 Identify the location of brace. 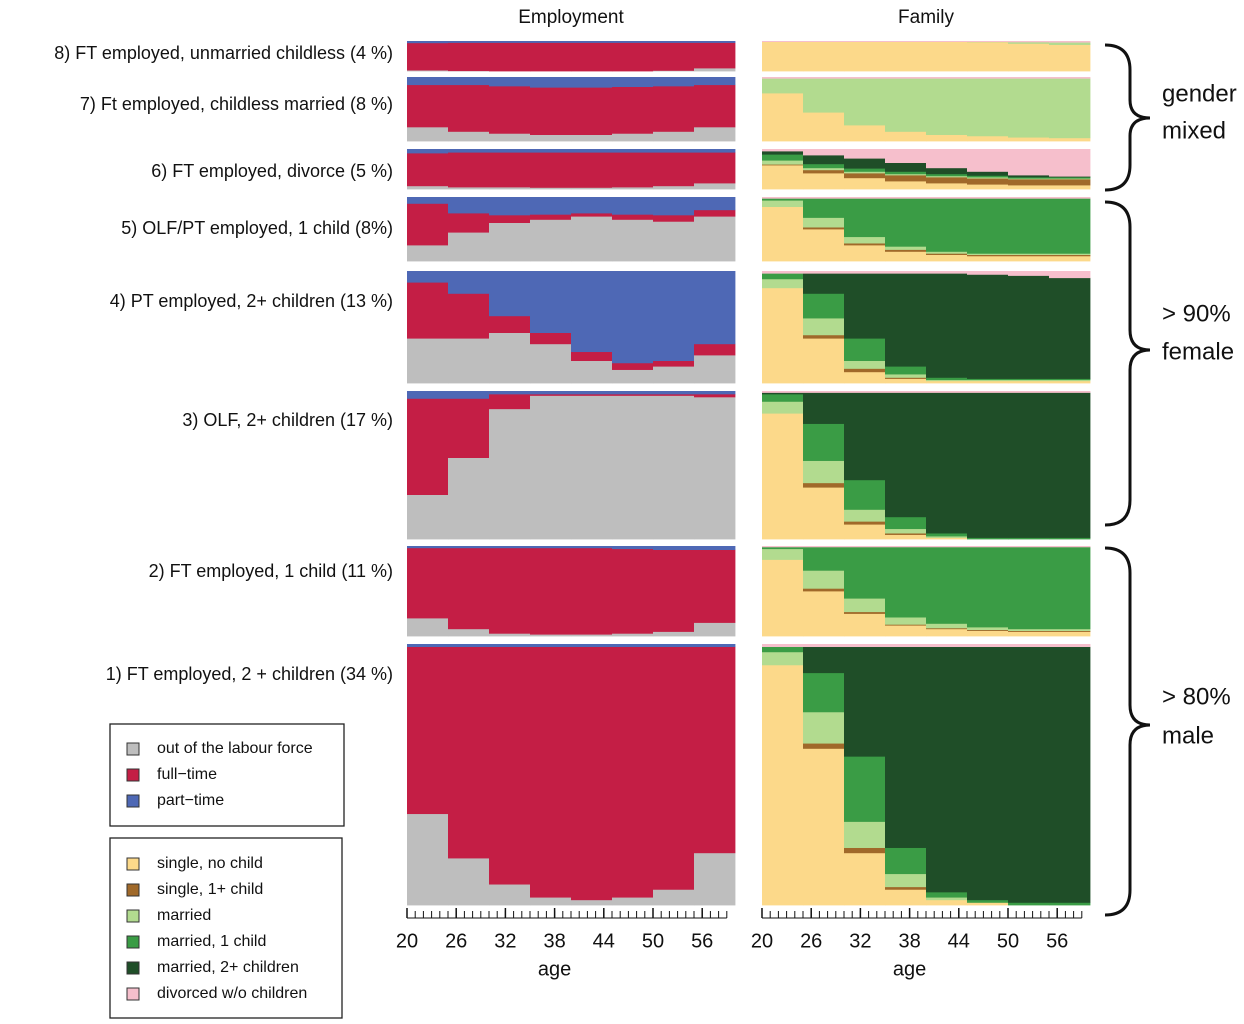
(1127, 363).